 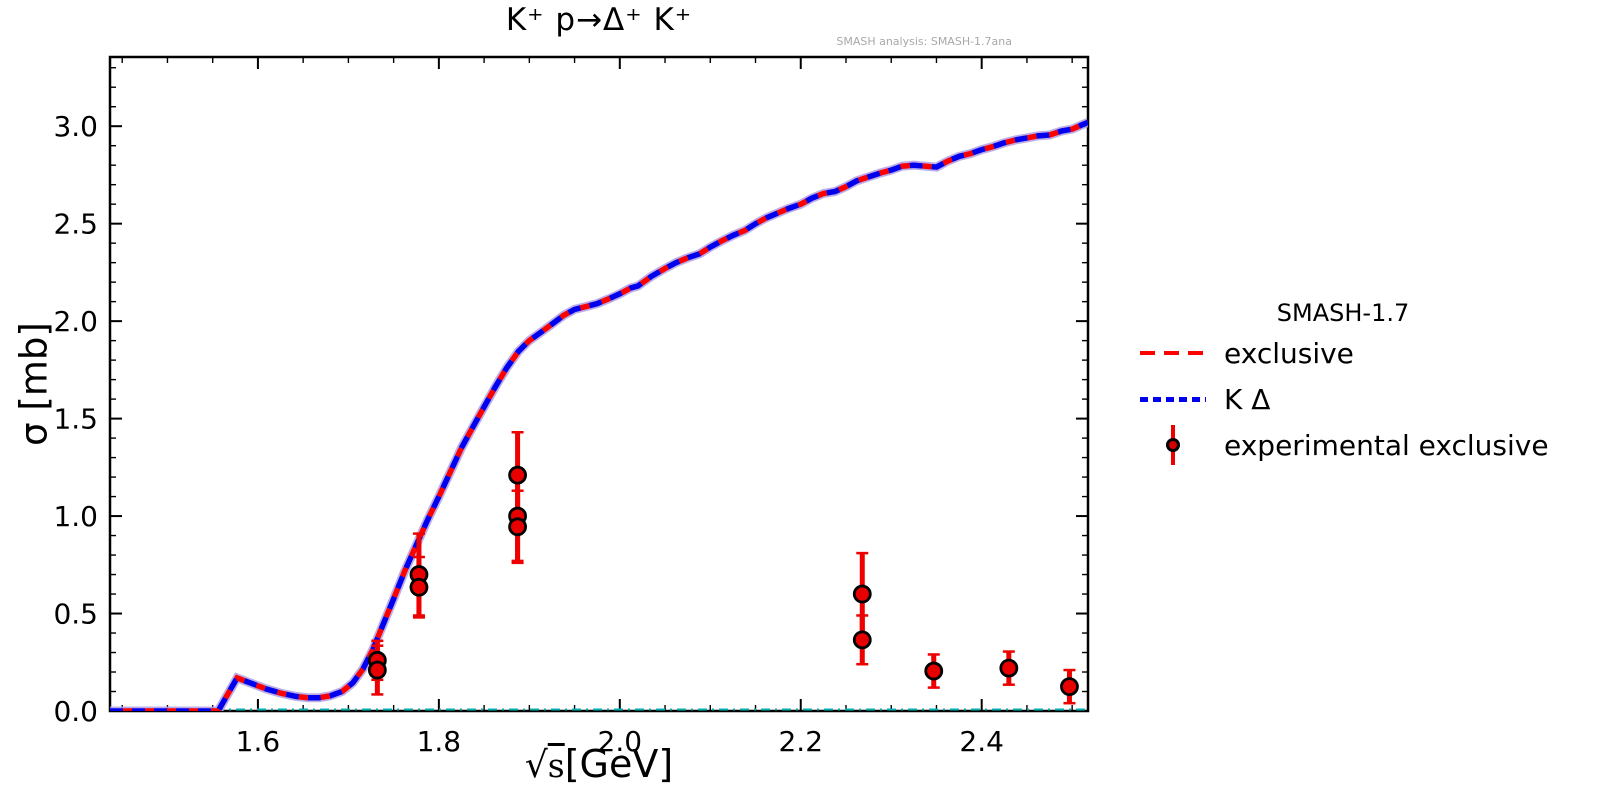 I want to click on xlabel-radical: √, so click(x=536, y=765).